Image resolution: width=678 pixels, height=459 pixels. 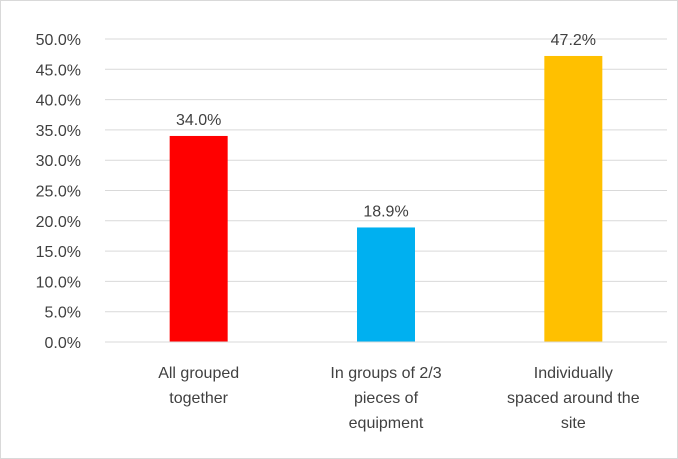 What do you see at coordinates (198, 373) in the screenshot?
I see `category-label: All grouped` at bounding box center [198, 373].